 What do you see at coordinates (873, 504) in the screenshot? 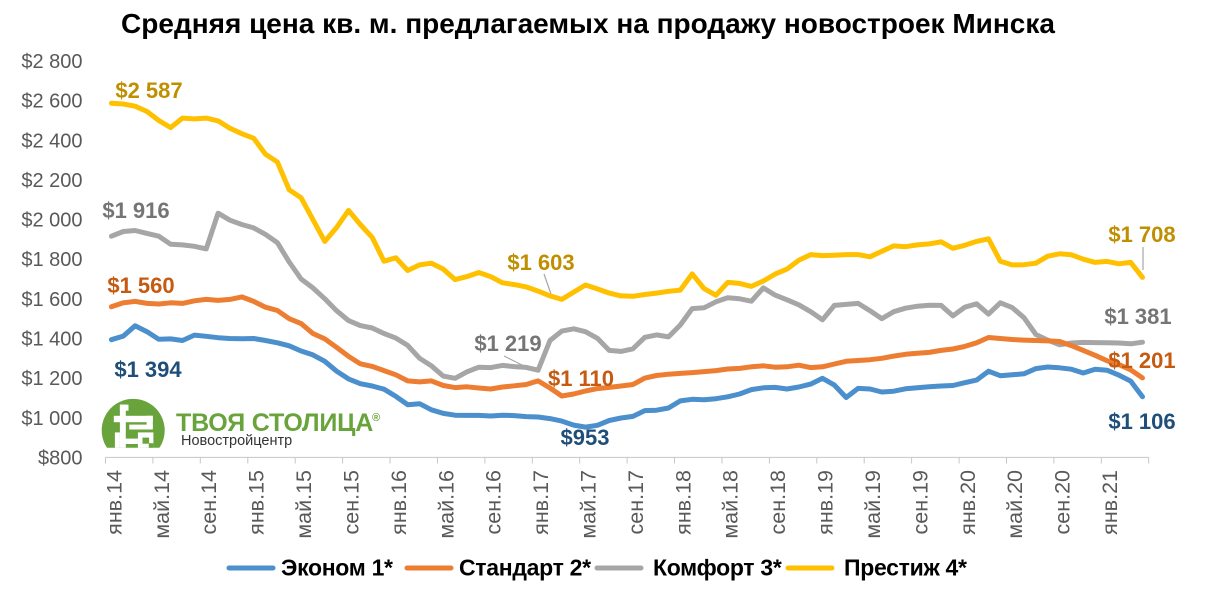
I see `svg-text: май.19` at bounding box center [873, 504].